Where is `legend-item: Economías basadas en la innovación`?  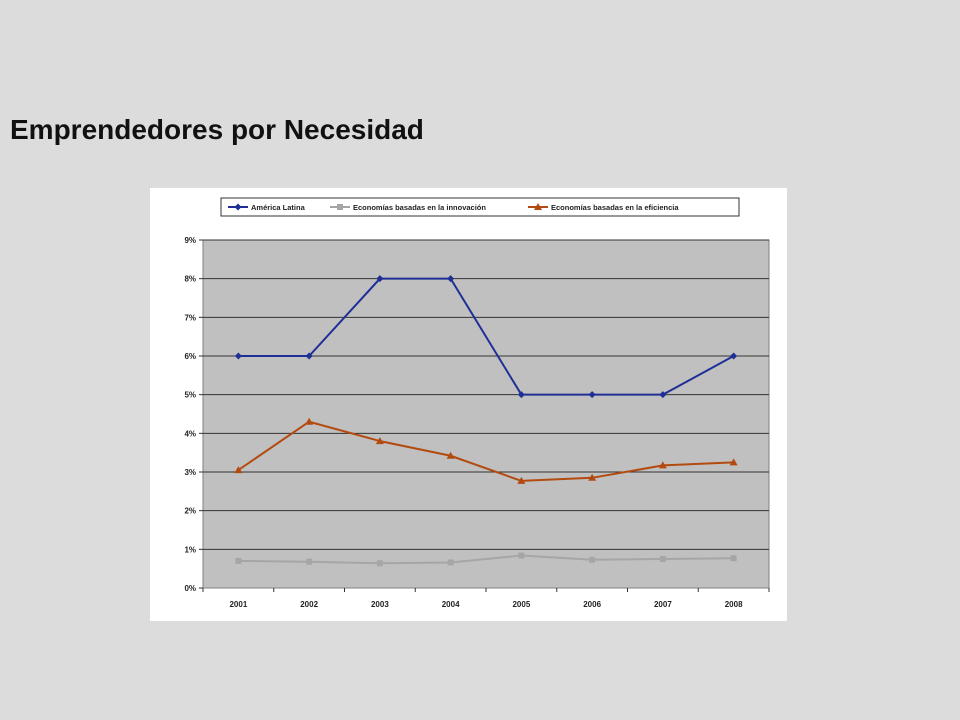
legend-item: Economías basadas en la innovación is located at coordinates (408, 207).